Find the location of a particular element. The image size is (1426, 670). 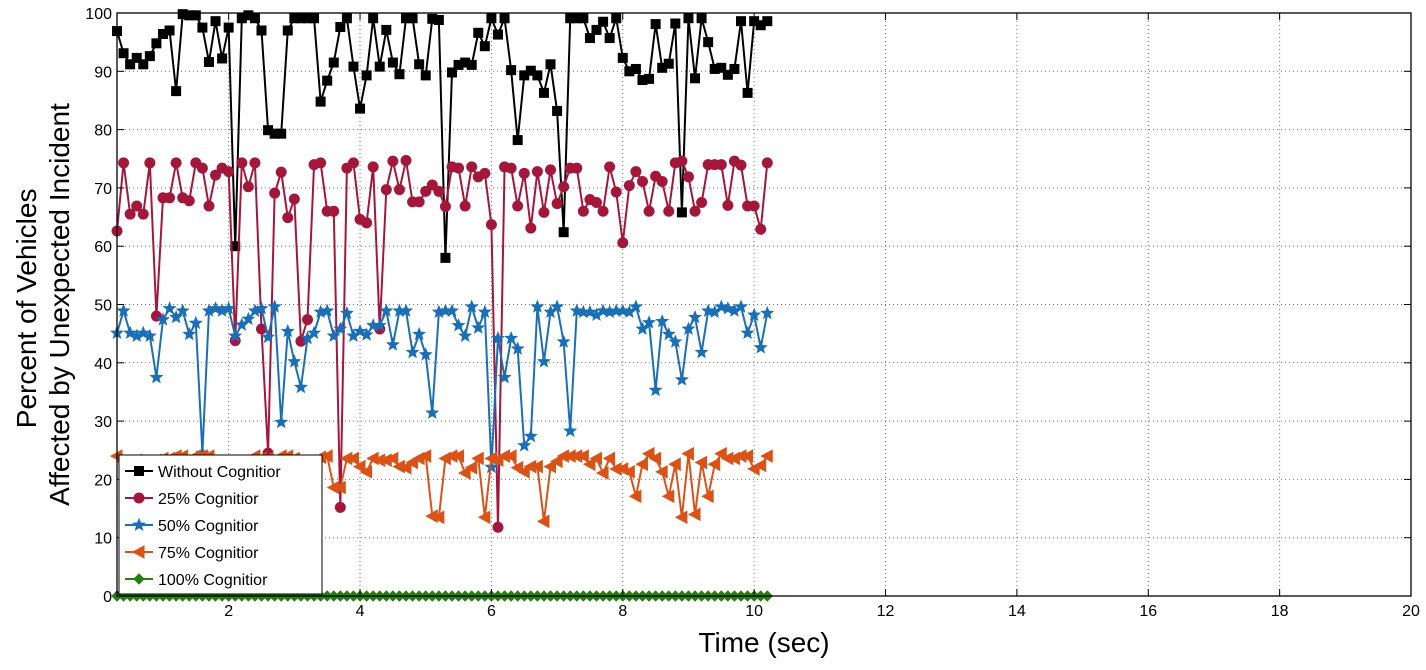

y-tick-label: 90 is located at coordinates (103, 72).